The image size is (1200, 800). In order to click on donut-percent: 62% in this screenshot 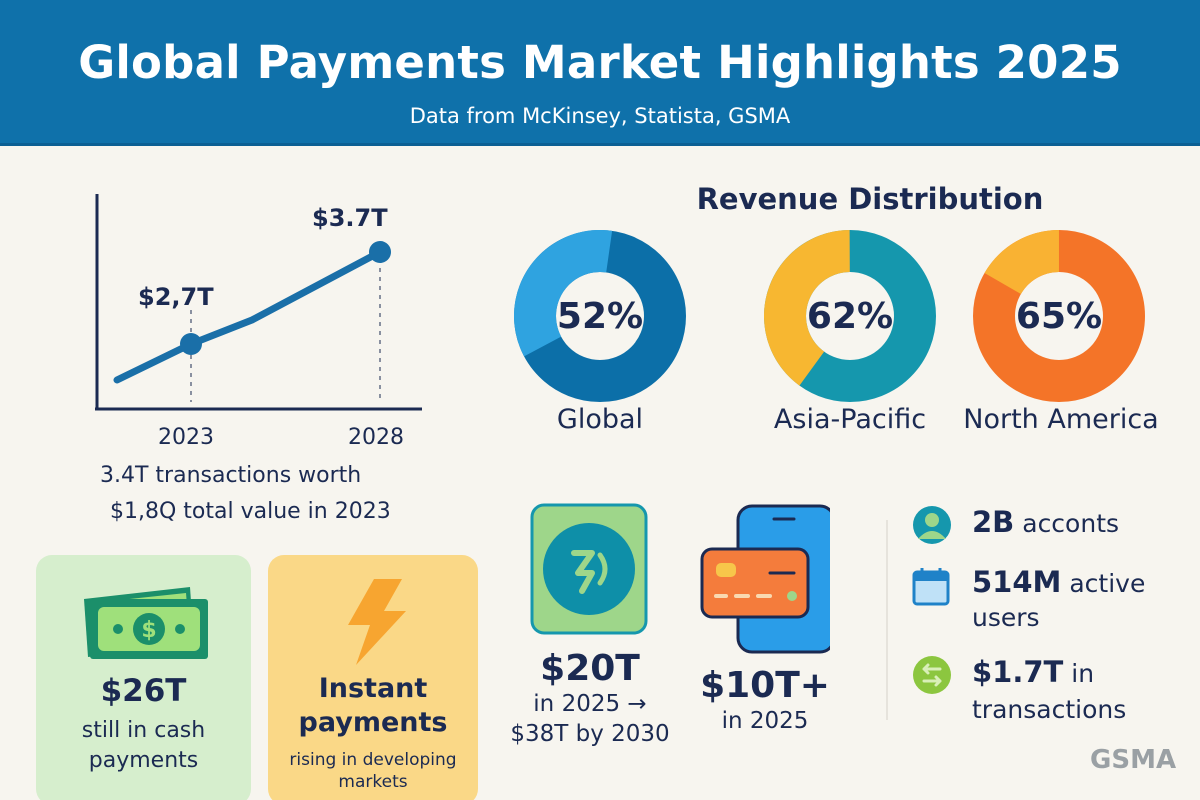, I will do `click(850, 316)`.